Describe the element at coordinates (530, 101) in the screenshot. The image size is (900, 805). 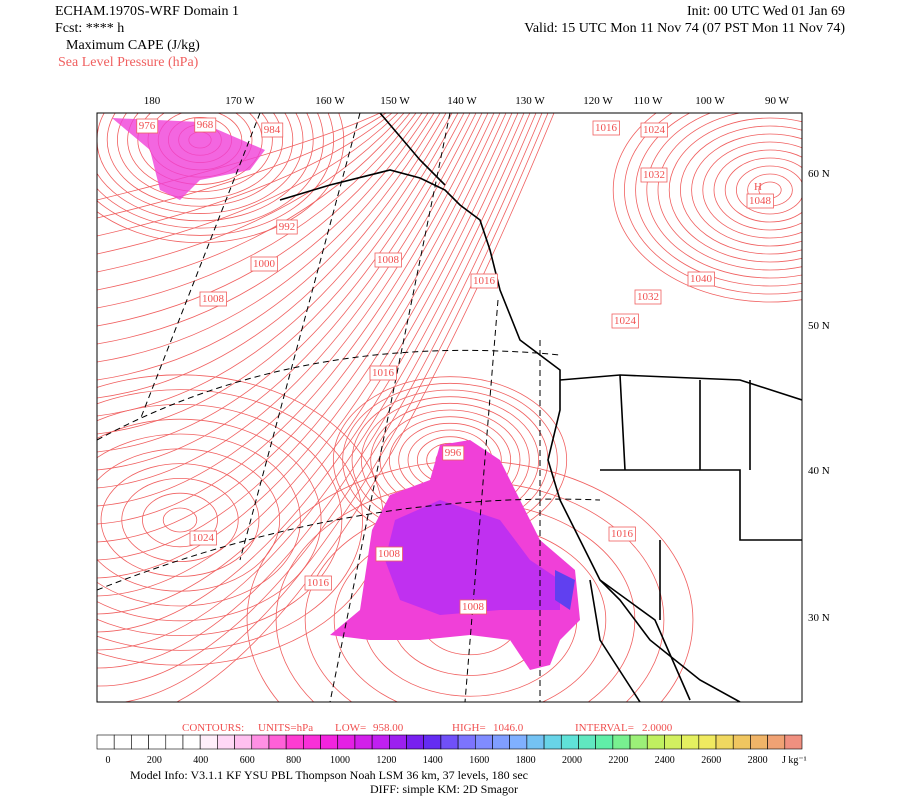
I see `longitude-label: 130 W` at that location.